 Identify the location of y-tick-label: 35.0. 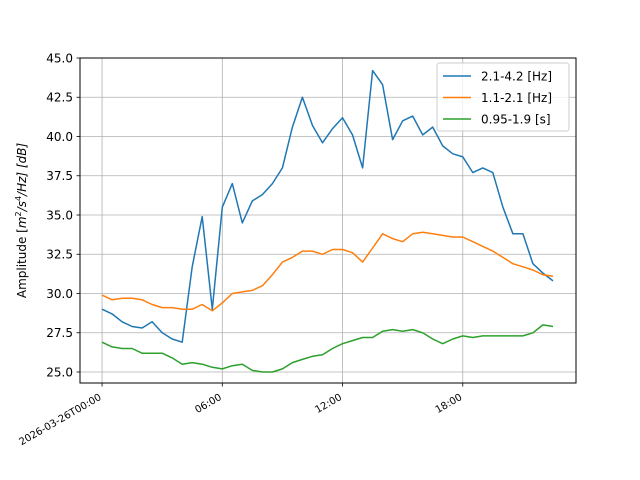
(59, 215).